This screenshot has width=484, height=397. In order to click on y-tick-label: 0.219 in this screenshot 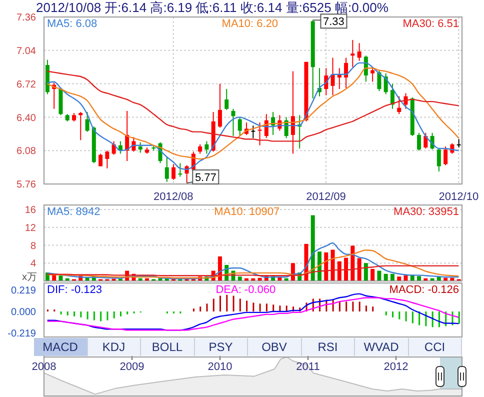, I will do `click(23, 291)`.